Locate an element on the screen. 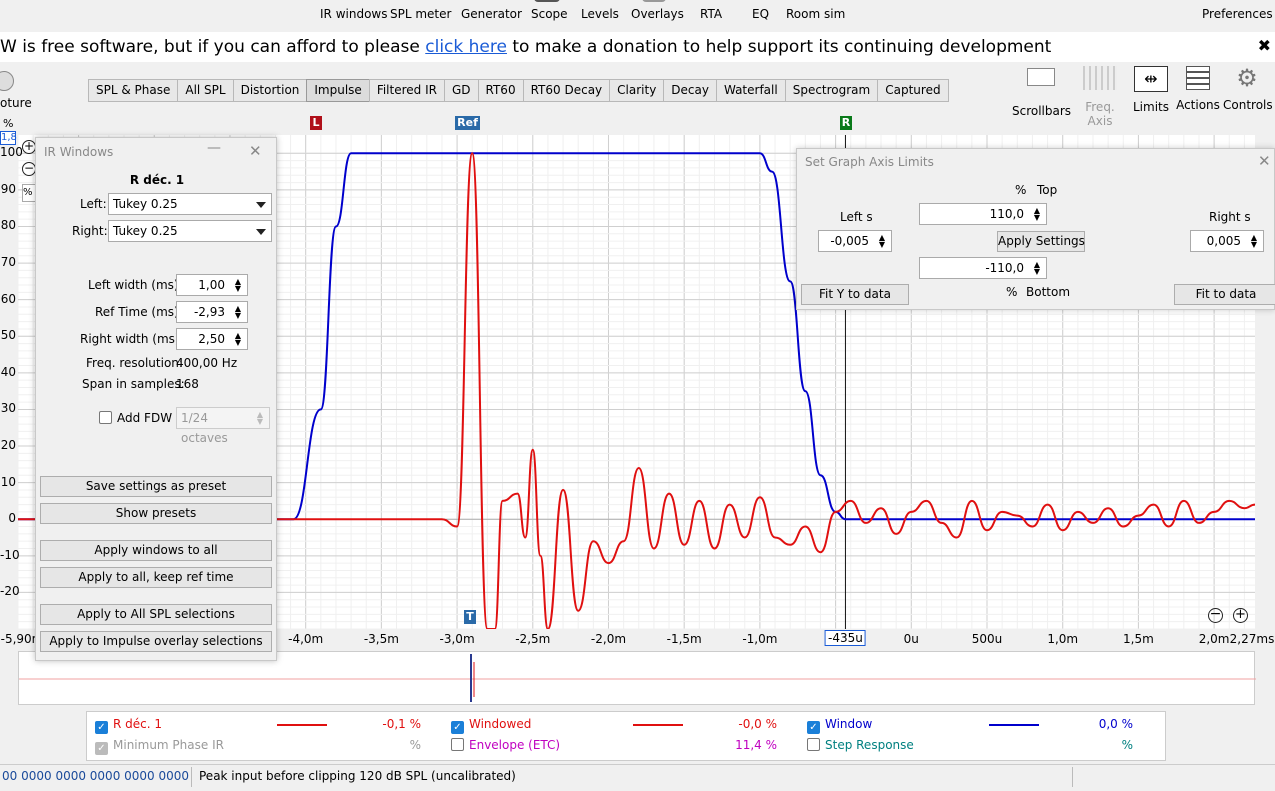  x-tick-label: 2,0m is located at coordinates (1214, 639).